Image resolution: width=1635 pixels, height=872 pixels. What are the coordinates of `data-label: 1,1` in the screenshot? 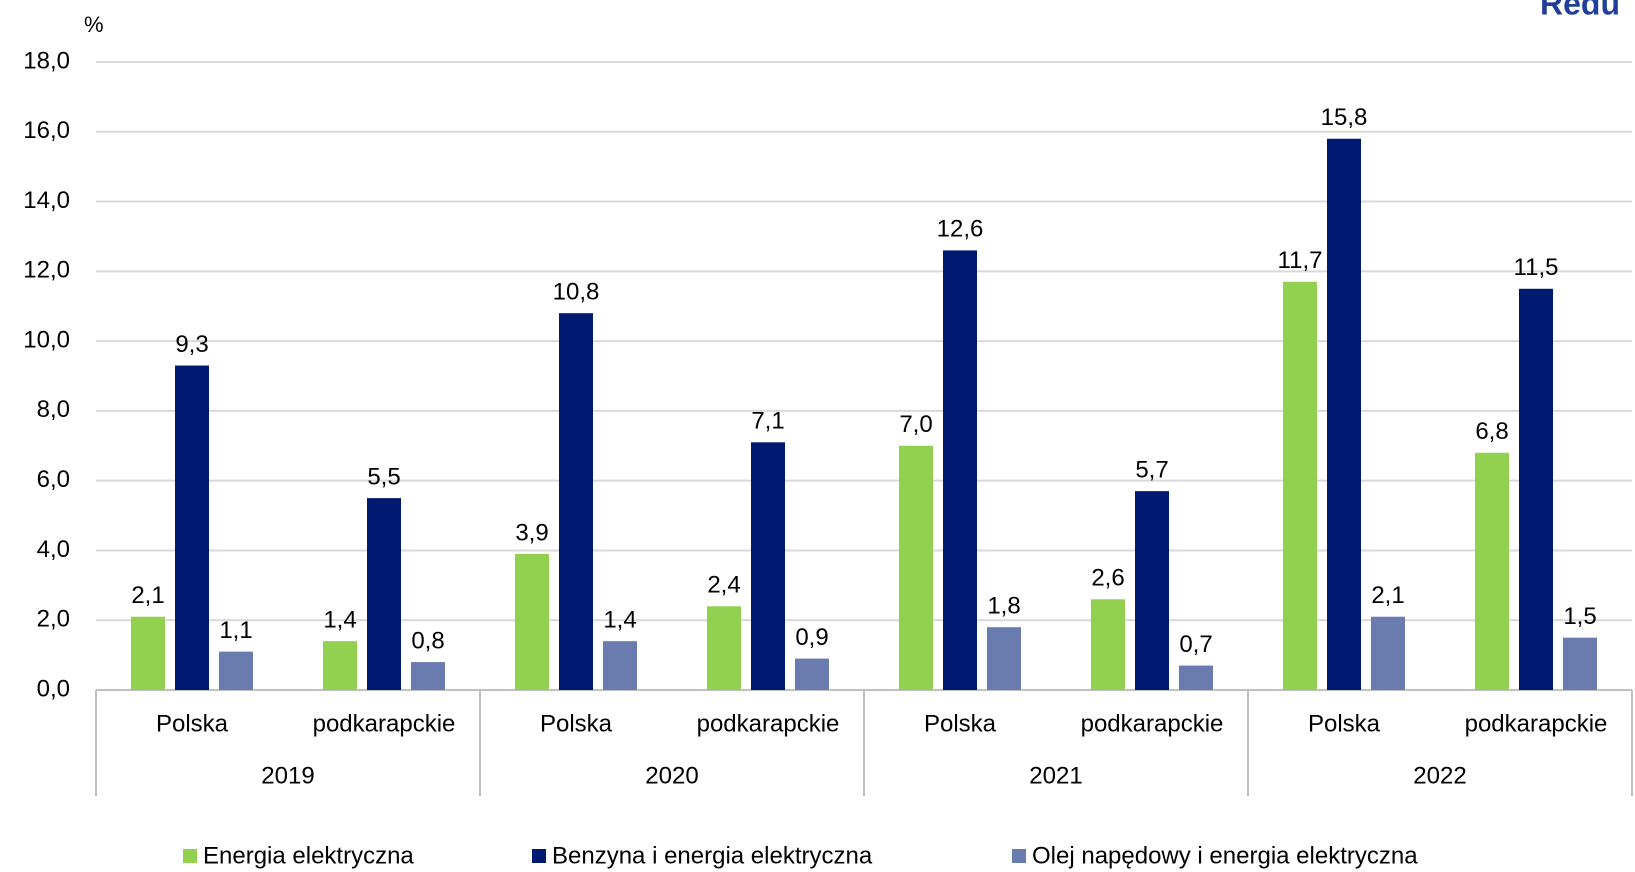 It's located at (235, 630).